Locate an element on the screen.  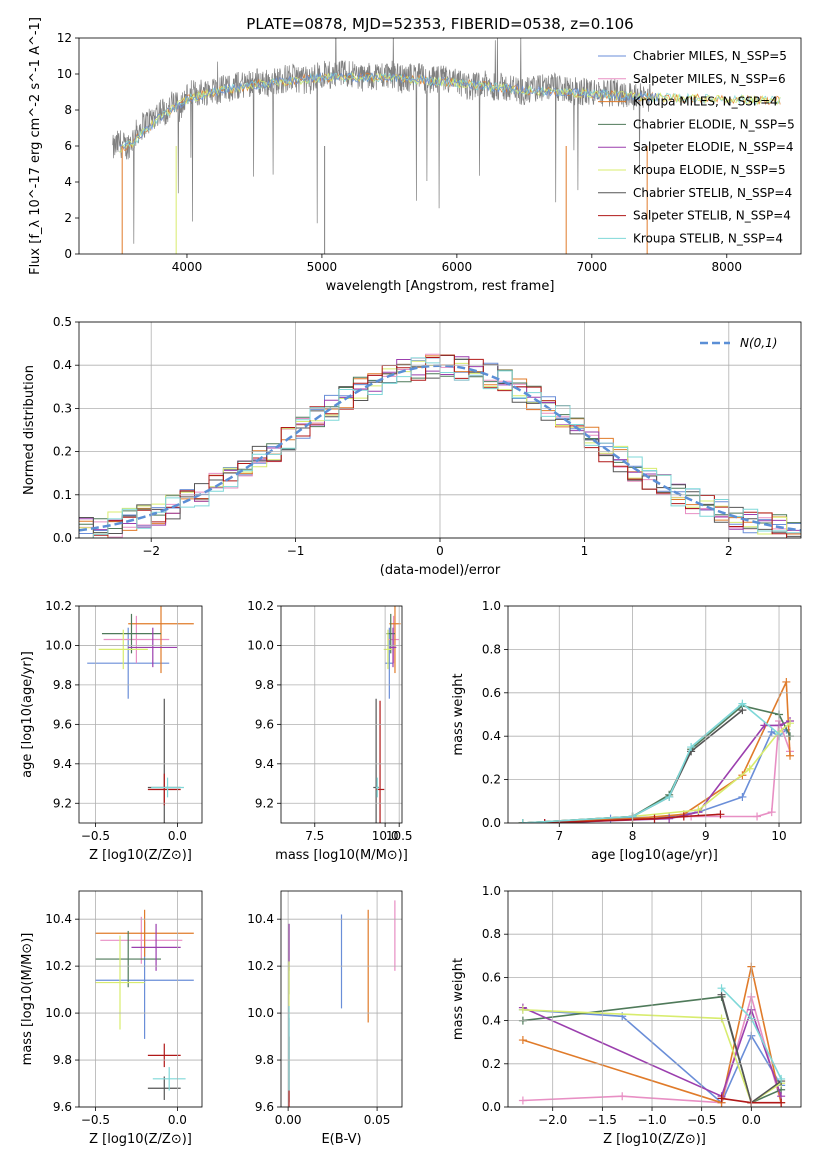
residual_histogram-xtick-label: 0 is located at coordinates (440, 551).